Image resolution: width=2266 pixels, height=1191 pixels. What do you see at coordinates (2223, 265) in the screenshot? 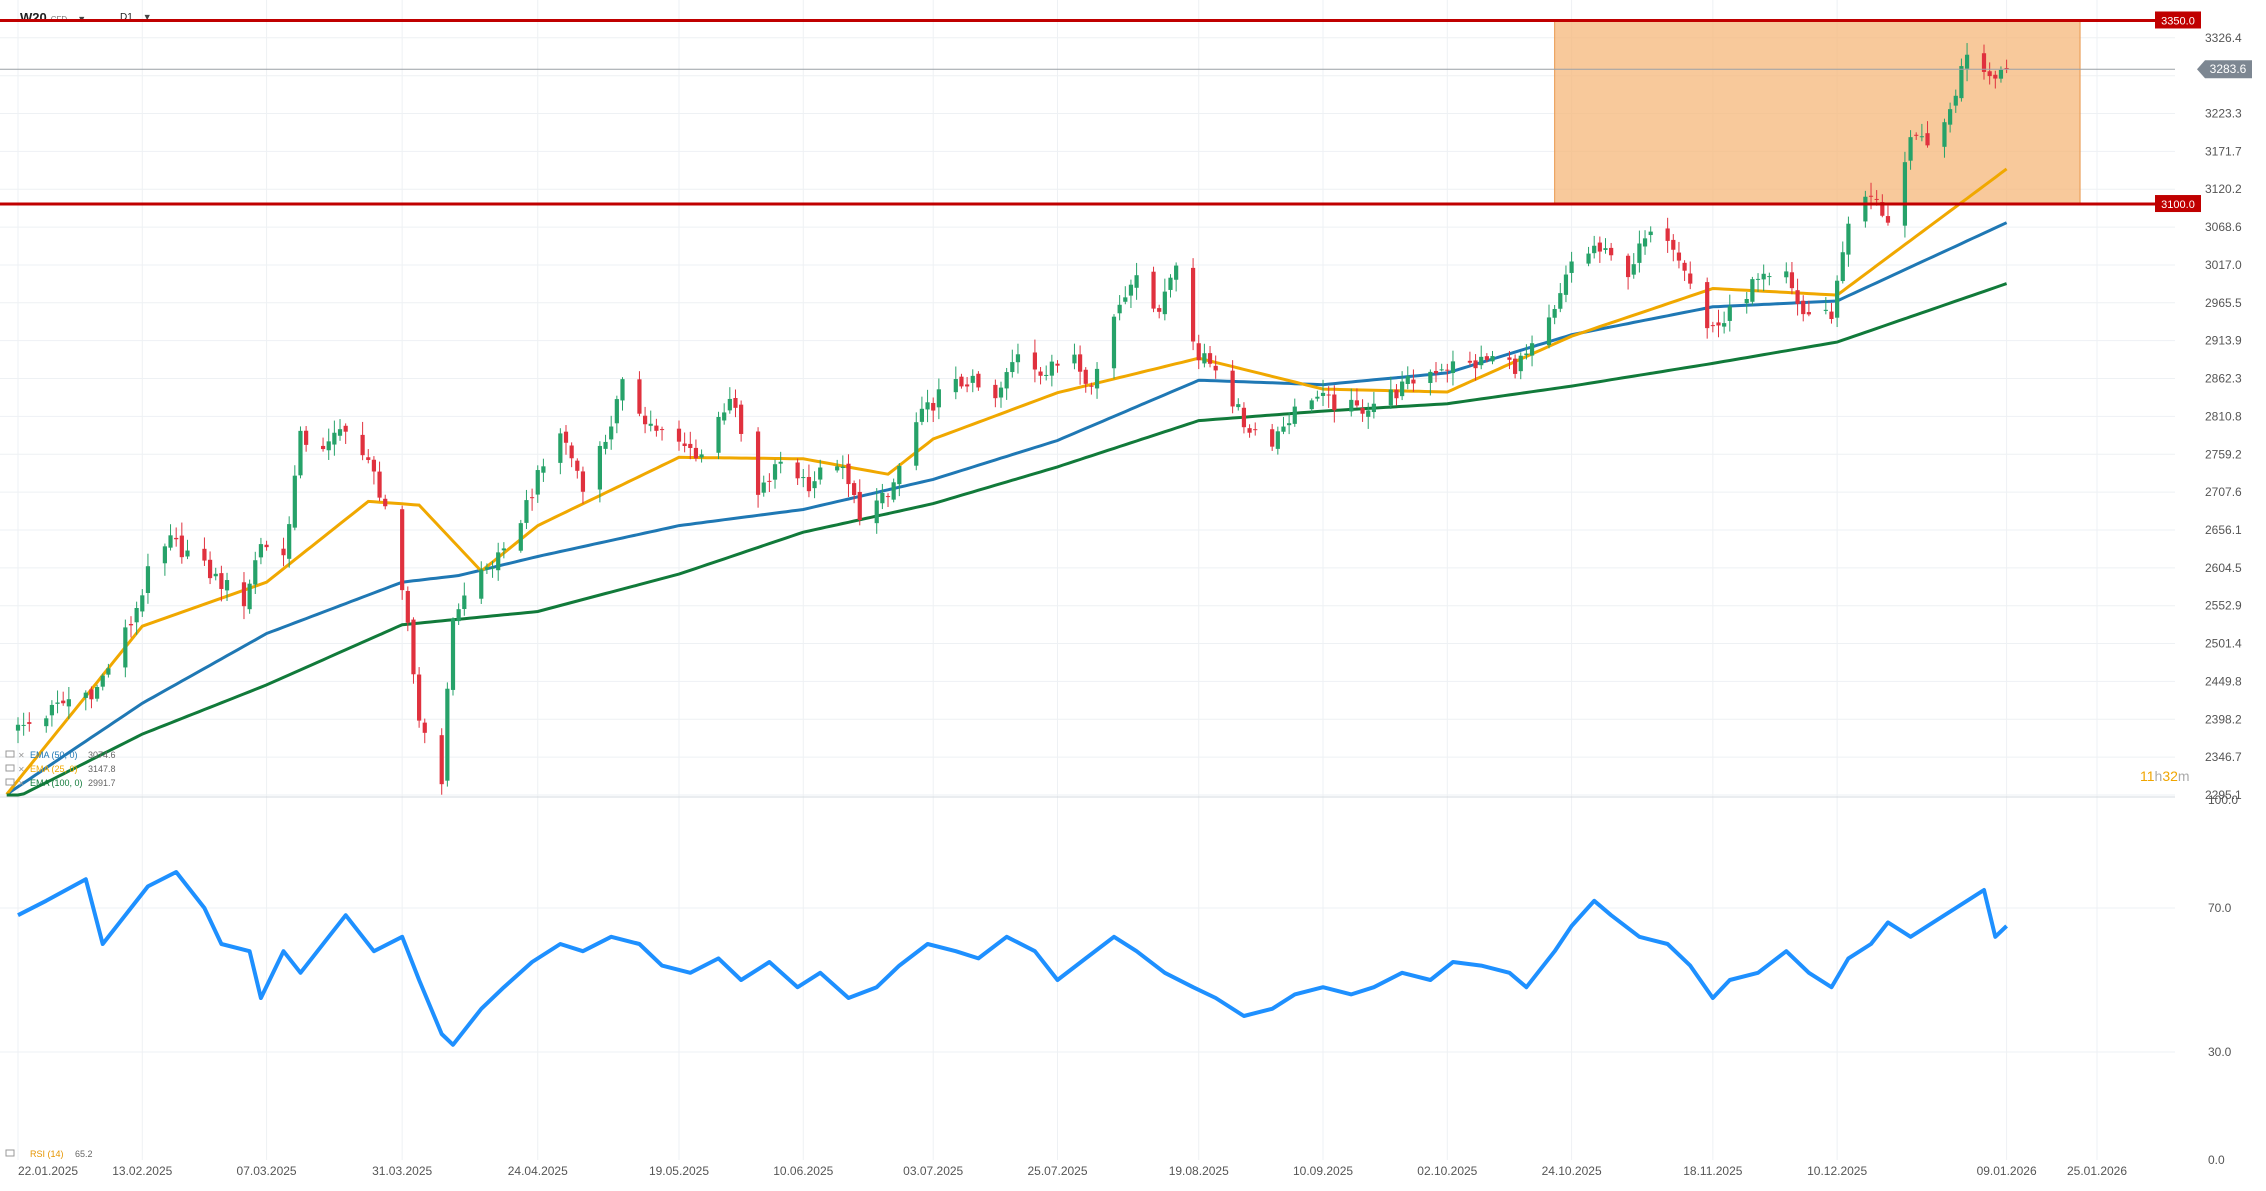
I see `price-tick-label: 3017.0` at bounding box center [2223, 265].